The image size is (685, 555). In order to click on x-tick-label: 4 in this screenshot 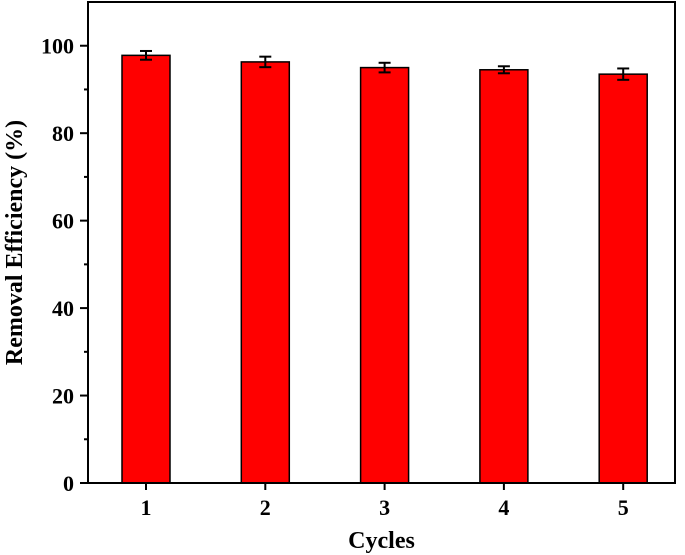, I will do `click(503, 507)`.